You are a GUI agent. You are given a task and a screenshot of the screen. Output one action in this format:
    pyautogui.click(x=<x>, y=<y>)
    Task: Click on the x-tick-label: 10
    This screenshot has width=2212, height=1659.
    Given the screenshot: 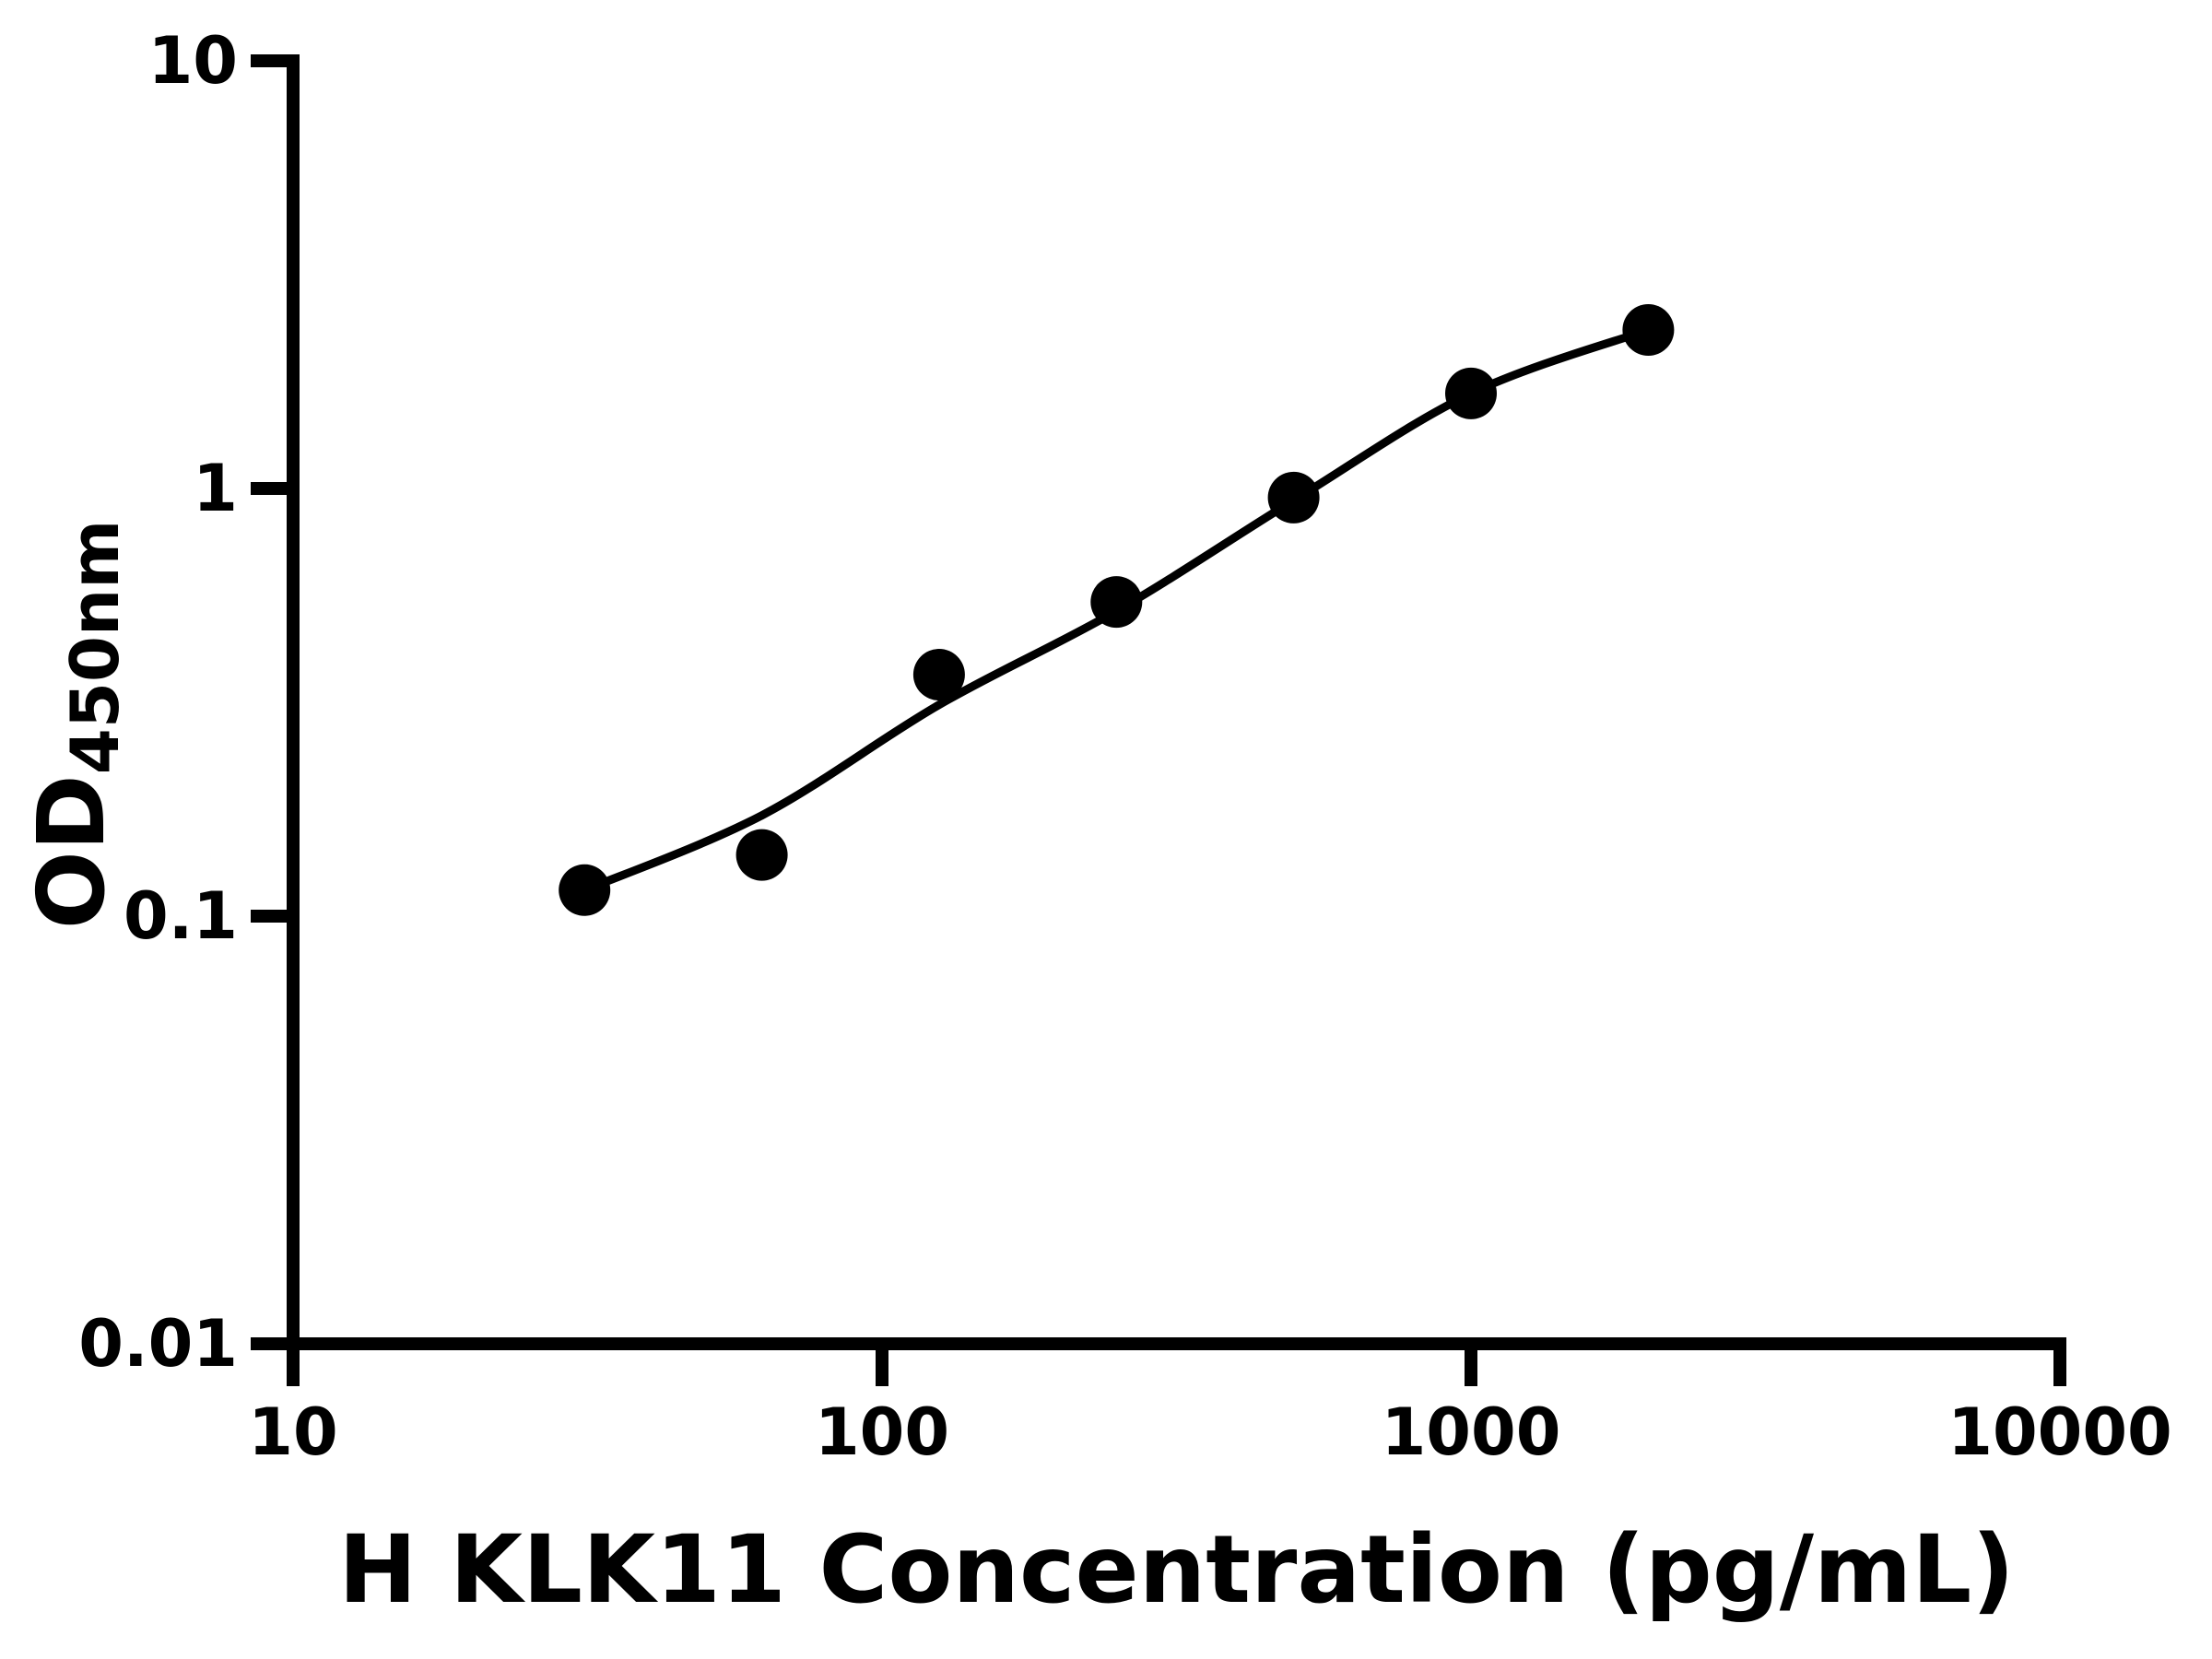 What is the action you would take?
    pyautogui.click(x=292, y=1432)
    